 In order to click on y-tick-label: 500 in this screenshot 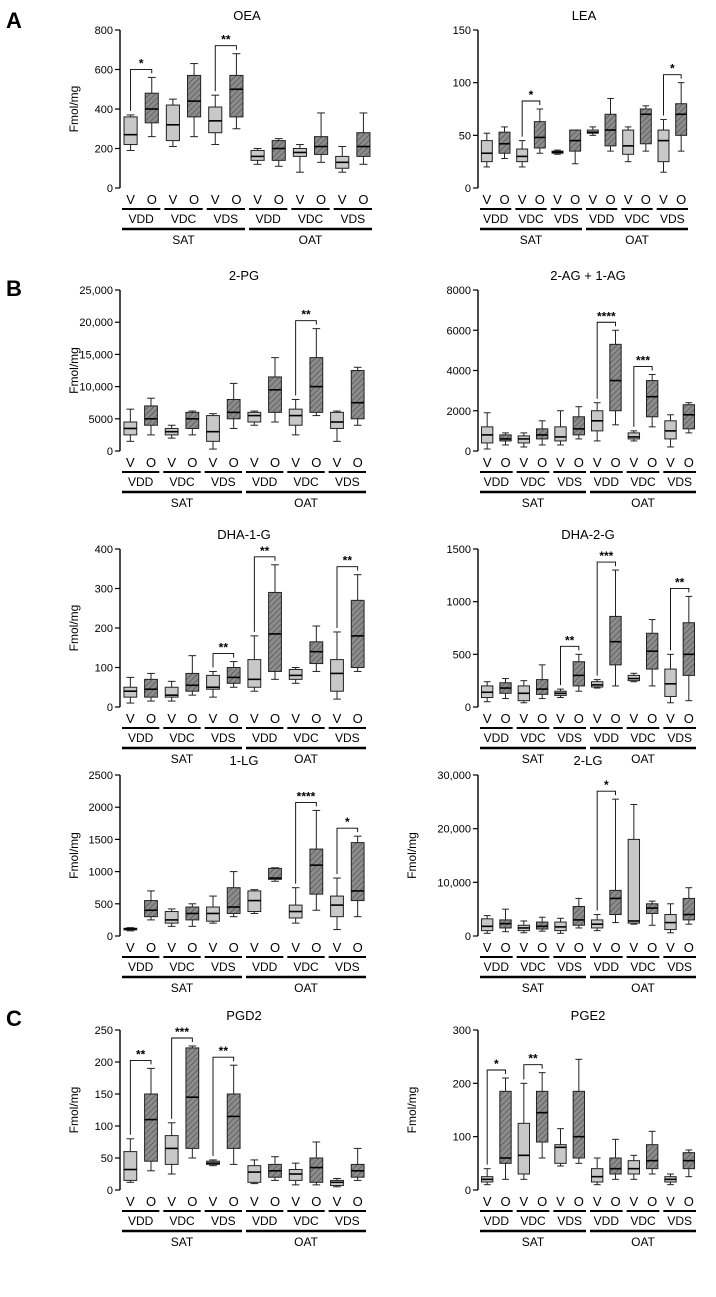, I will do `click(462, 655)`.